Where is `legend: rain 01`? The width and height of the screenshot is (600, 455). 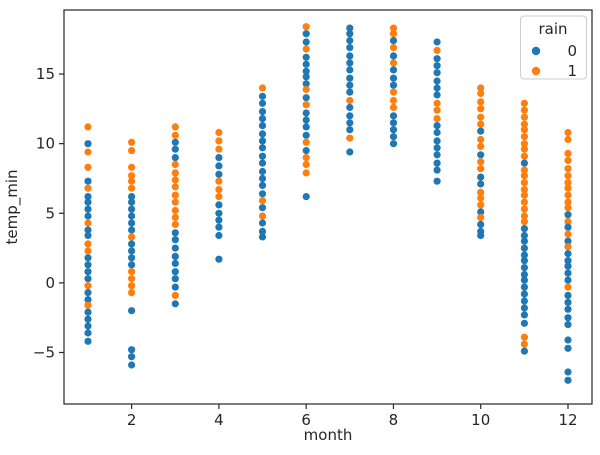 legend: rain 01 is located at coordinates (553, 47).